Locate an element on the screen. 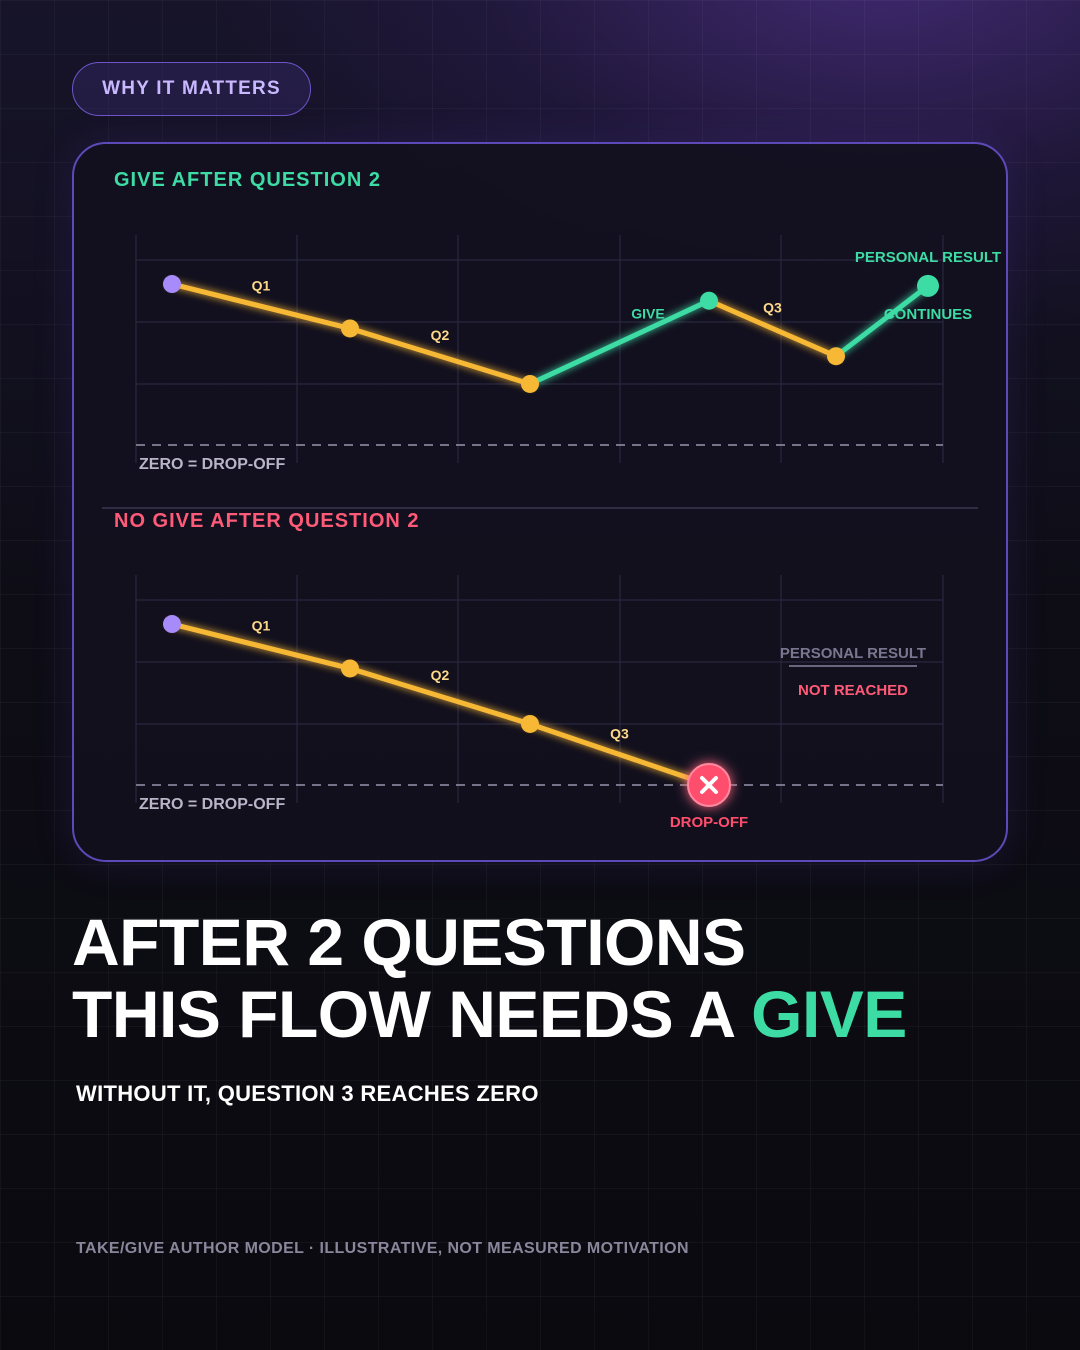 The image size is (1080, 1350). chart-no-give-title: NO GIVE AFTER QUESTION 2 is located at coordinates (267, 521).